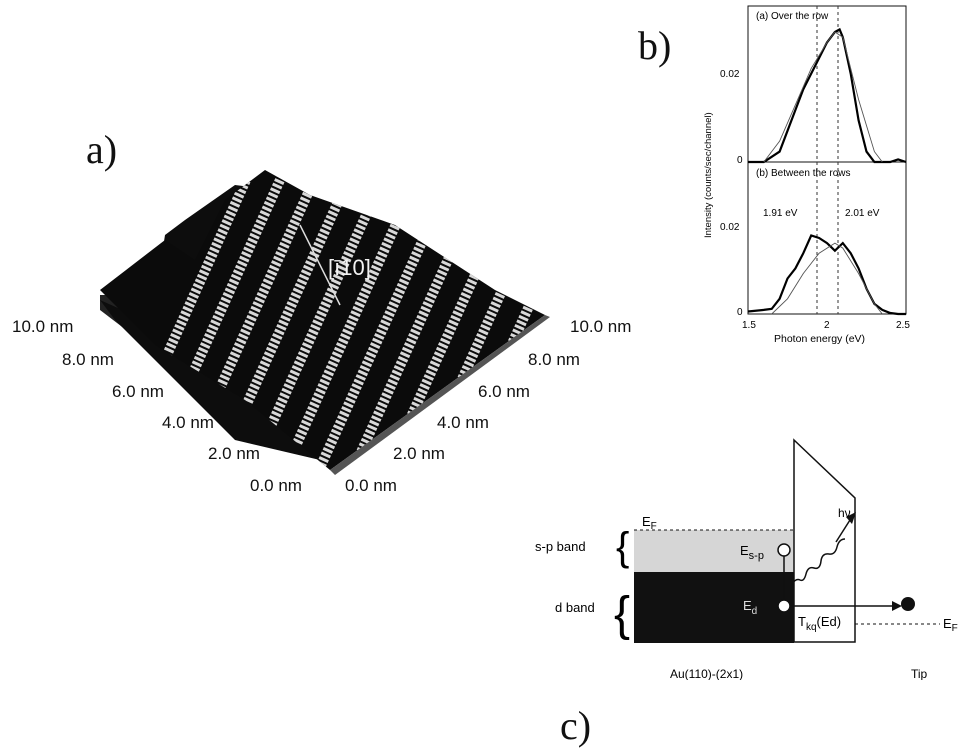  Describe the element at coordinates (823, 97) in the screenshot. I see `top-spectrum-fit-line` at that location.